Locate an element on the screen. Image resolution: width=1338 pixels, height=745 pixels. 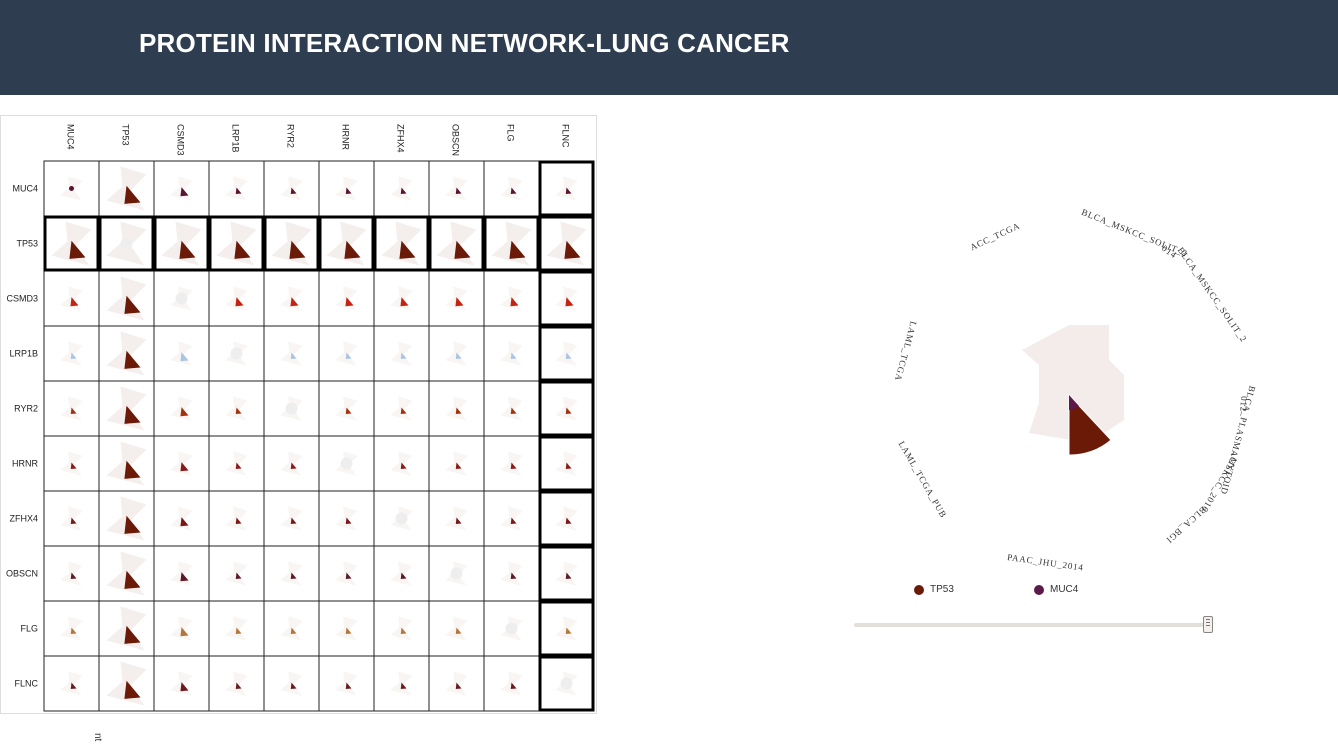
legend-item-muc4: MUC4 is located at coordinates (1056, 589).